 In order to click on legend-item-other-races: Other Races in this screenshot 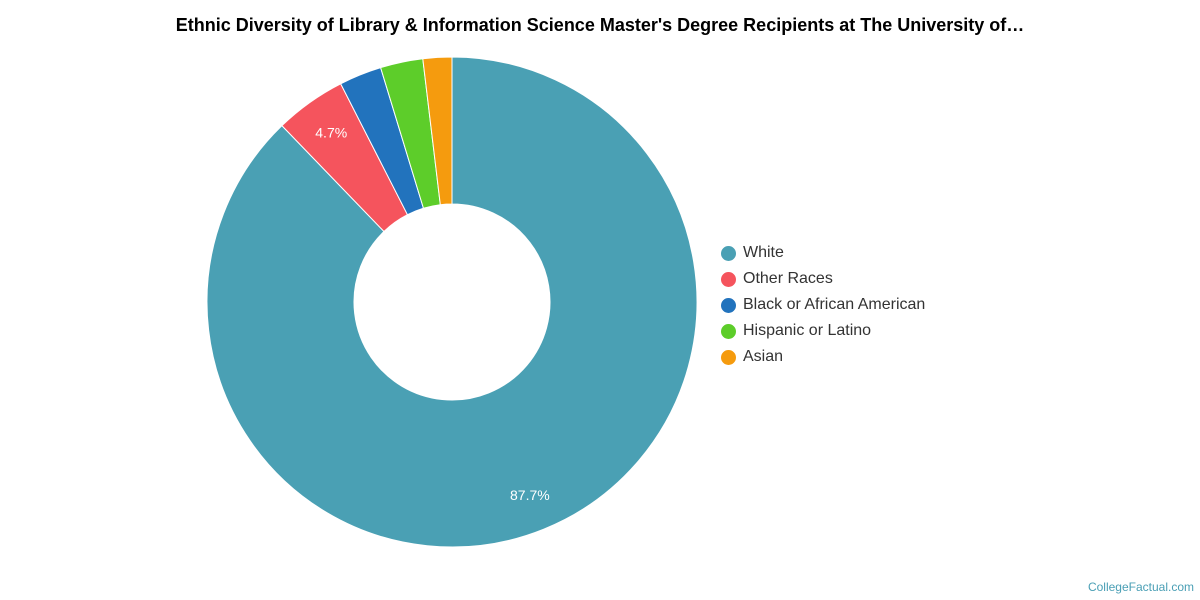, I will do `click(823, 279)`.